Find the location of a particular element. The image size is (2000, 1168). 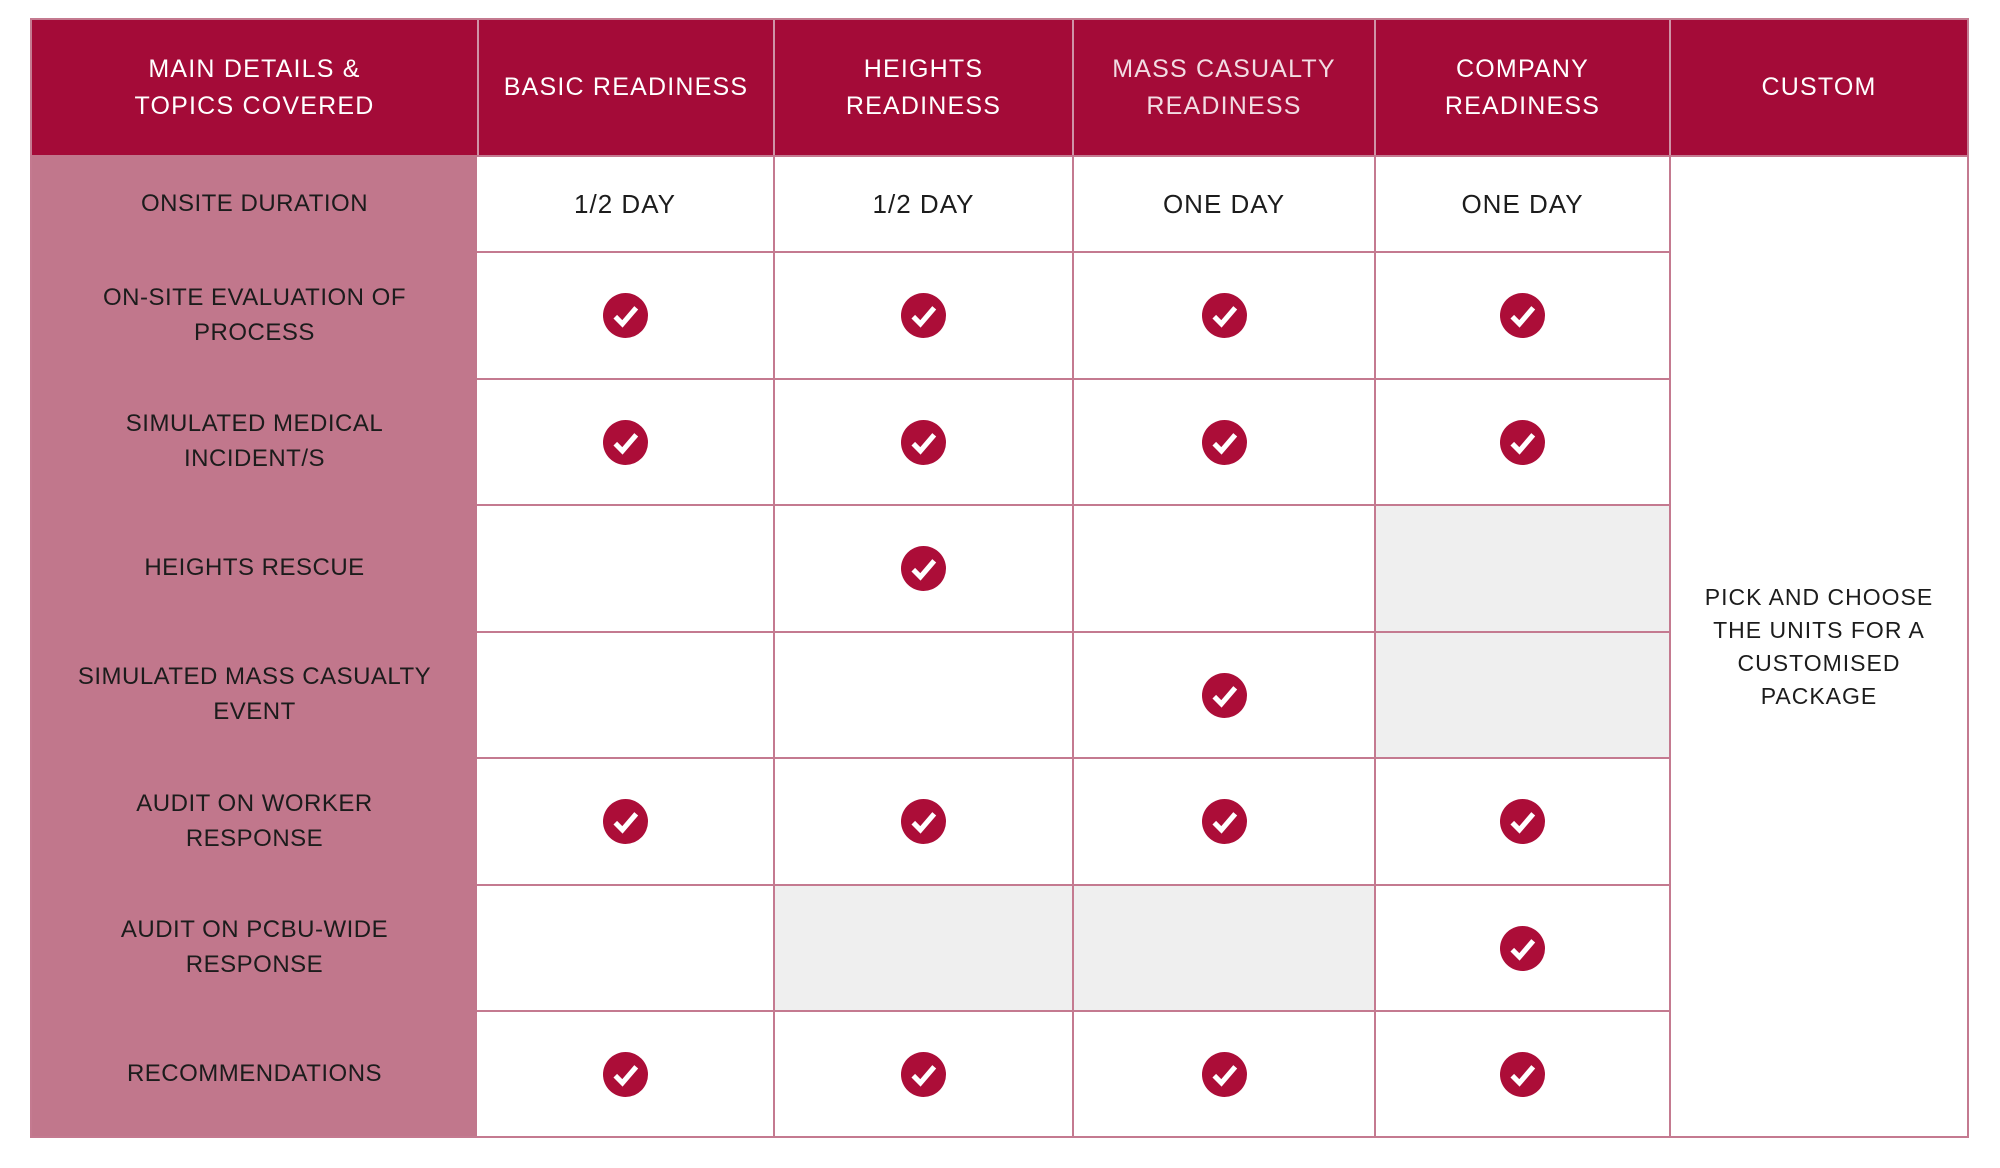

cell-company-readiness-simulated-medical-incident-s is located at coordinates (1521, 441).